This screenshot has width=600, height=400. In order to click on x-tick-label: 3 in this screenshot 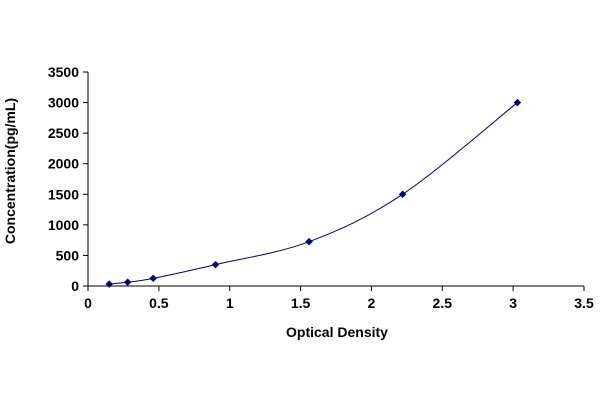, I will do `click(513, 303)`.